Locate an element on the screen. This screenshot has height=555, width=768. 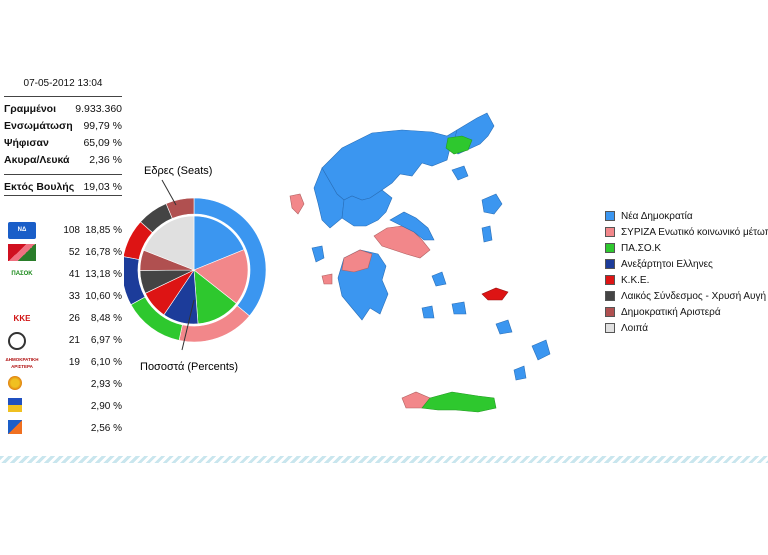
map-region-zakynthos is located at coordinates (327, 279).